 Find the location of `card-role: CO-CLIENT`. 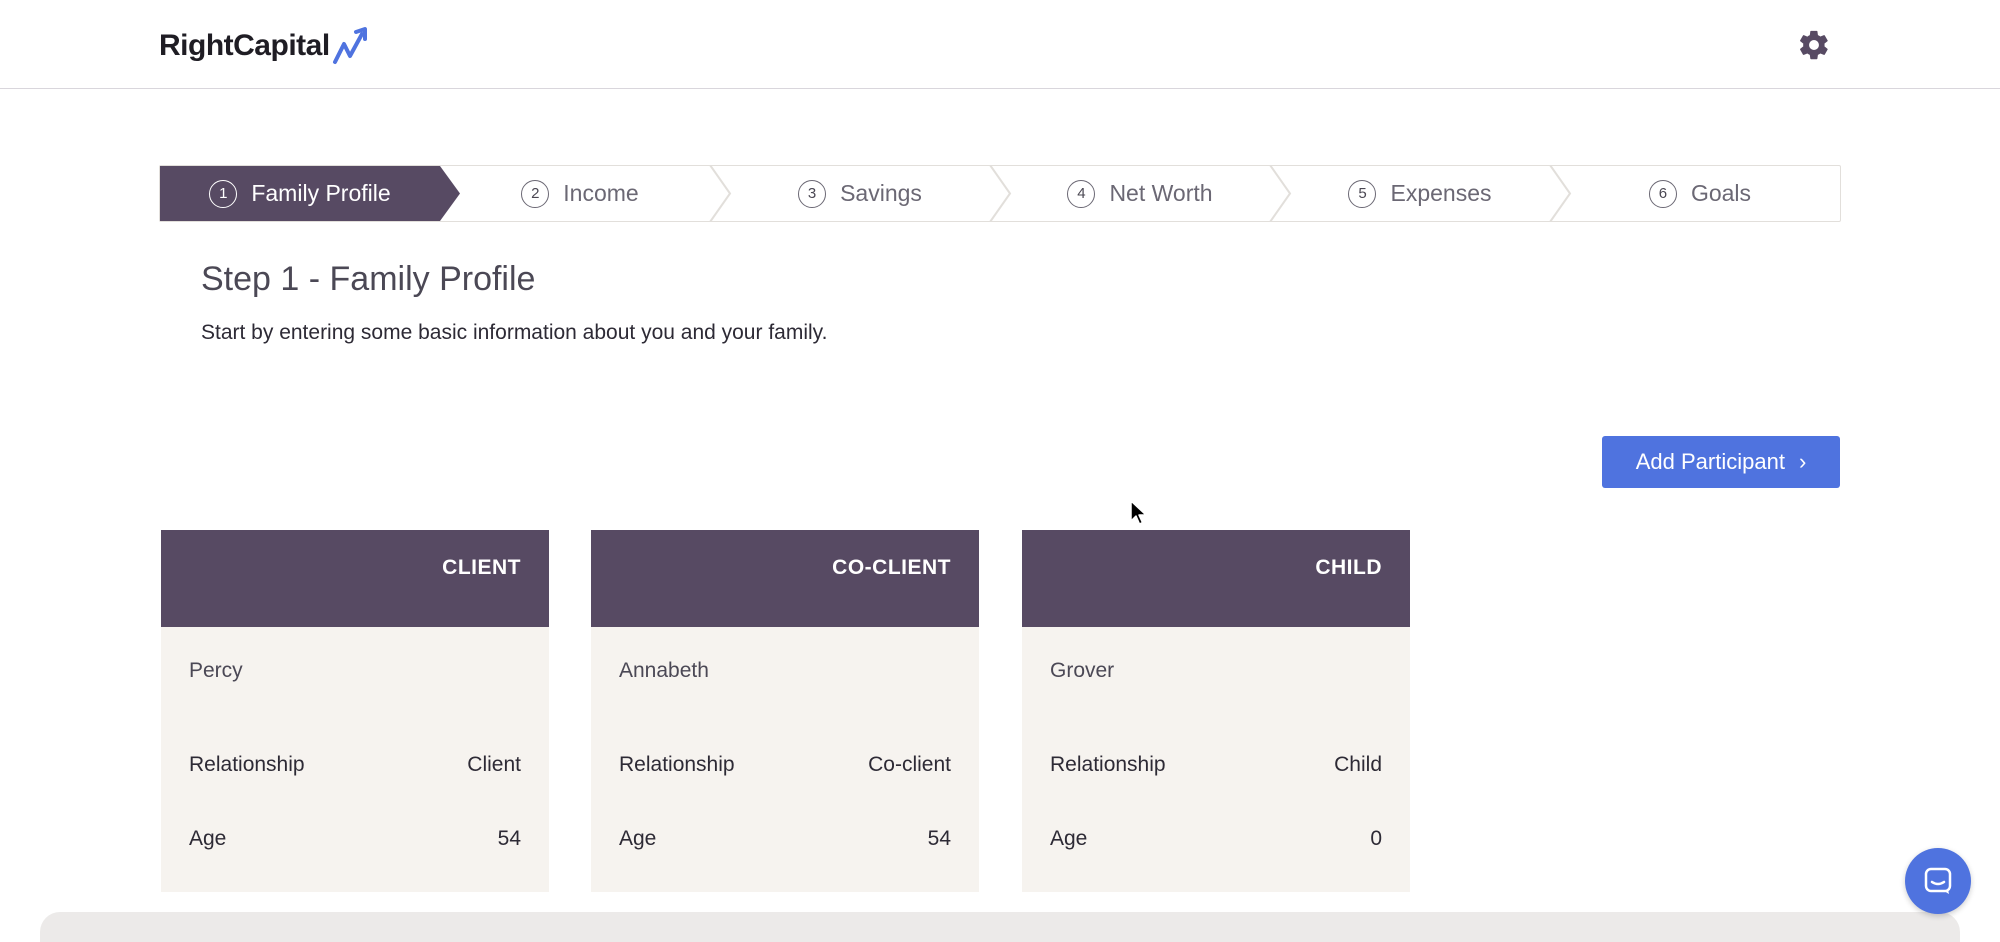

card-role: CO-CLIENT is located at coordinates (891, 567).